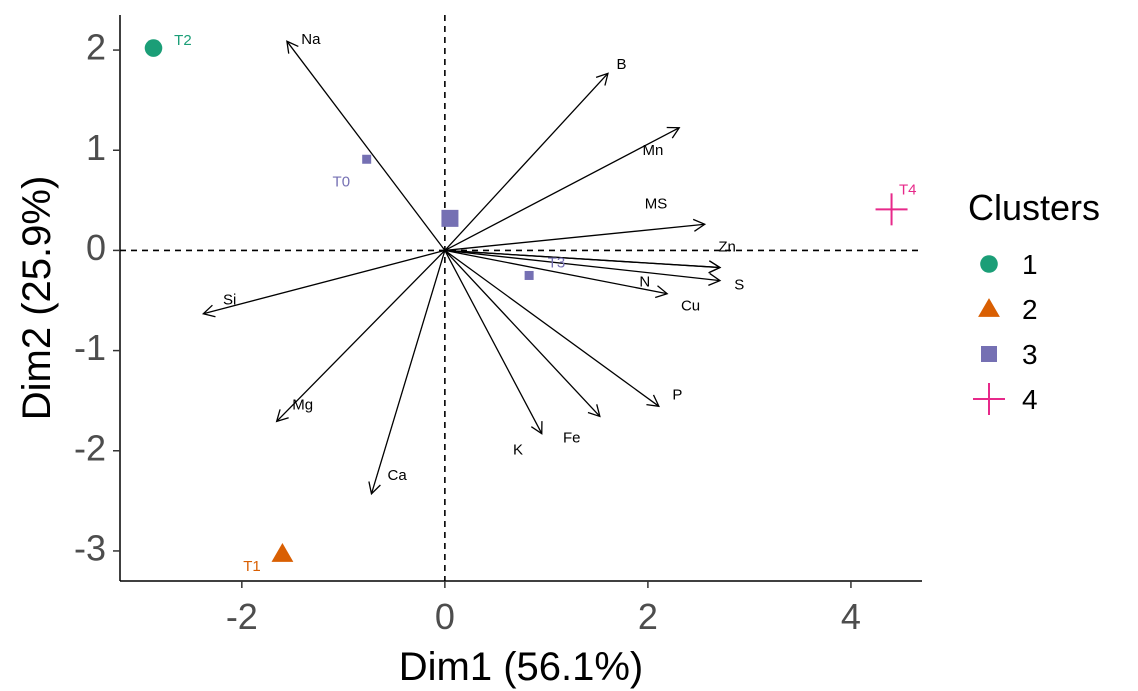 The image size is (1138, 691). Describe the element at coordinates (493, 342) in the screenshot. I see `arrow-k` at that location.